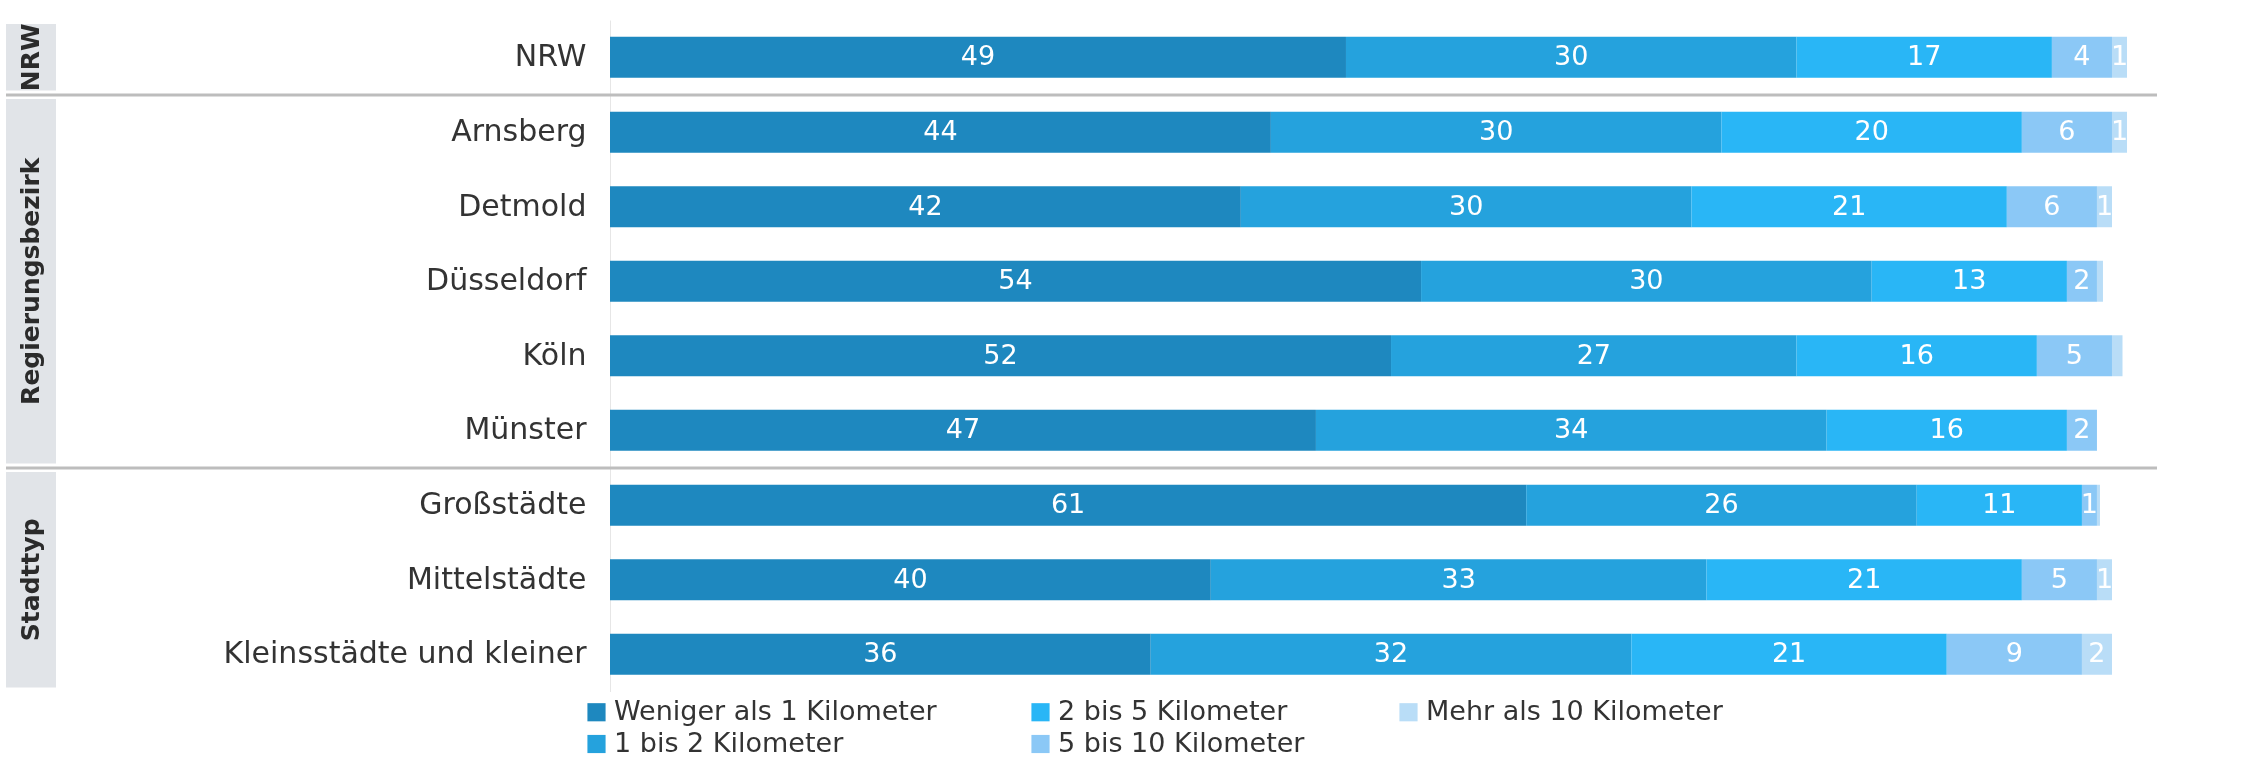 This screenshot has width=2244, height=784. What do you see at coordinates (30, 57) in the screenshot?
I see `y-axis-title: NRW` at bounding box center [30, 57].